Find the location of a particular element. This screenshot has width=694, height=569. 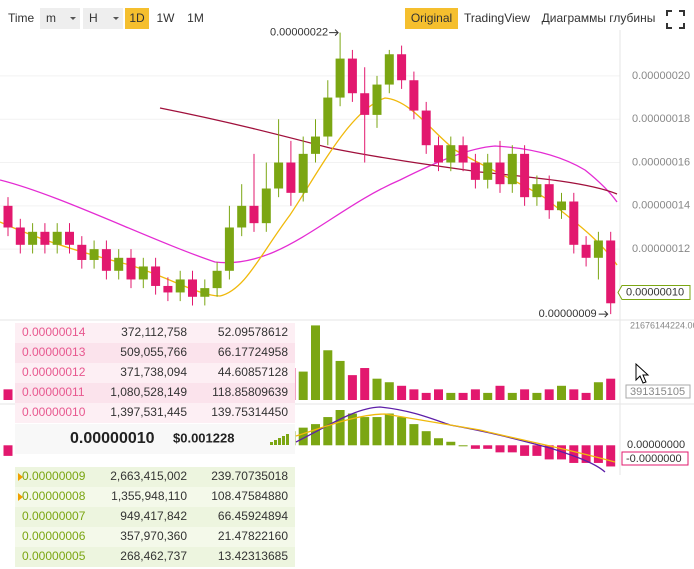

order-total: 108.47584880 is located at coordinates (249, 496).